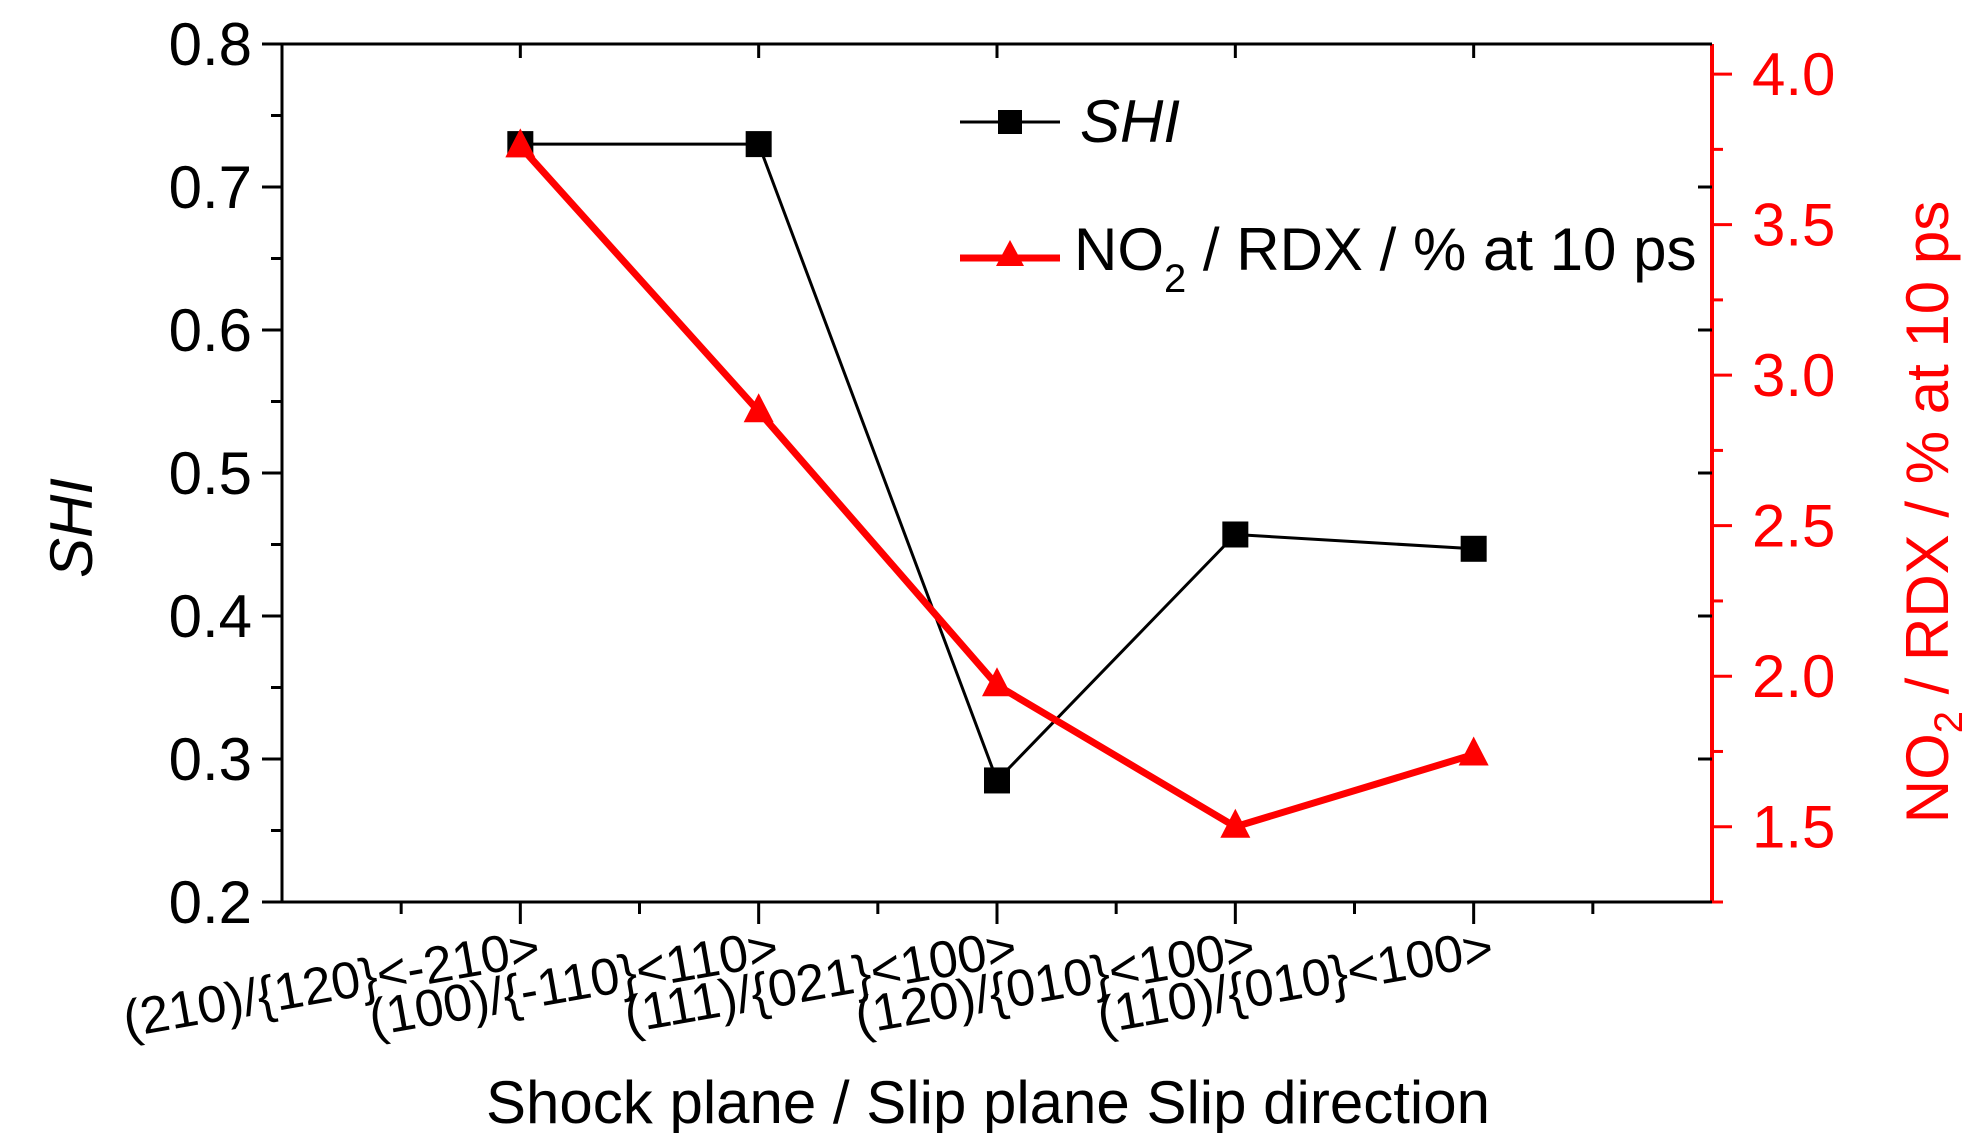 This screenshot has width=1984, height=1133. Describe the element at coordinates (1793, 74) in the screenshot. I see `right-tick-label: 4.0` at that location.